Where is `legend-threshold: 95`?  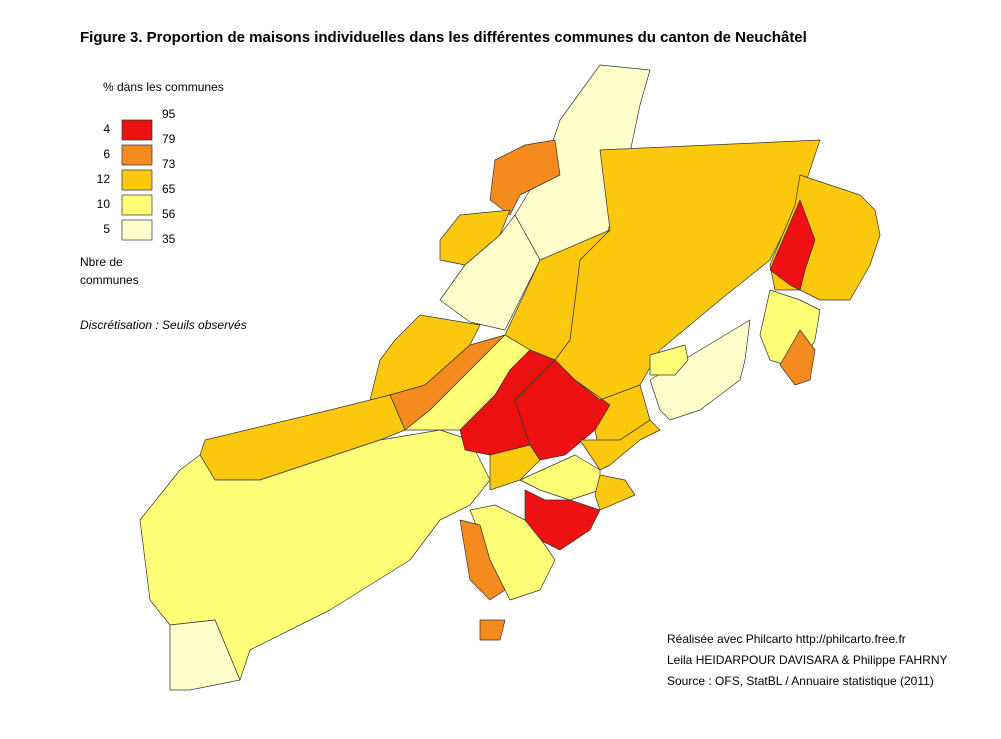 legend-threshold: 95 is located at coordinates (169, 114).